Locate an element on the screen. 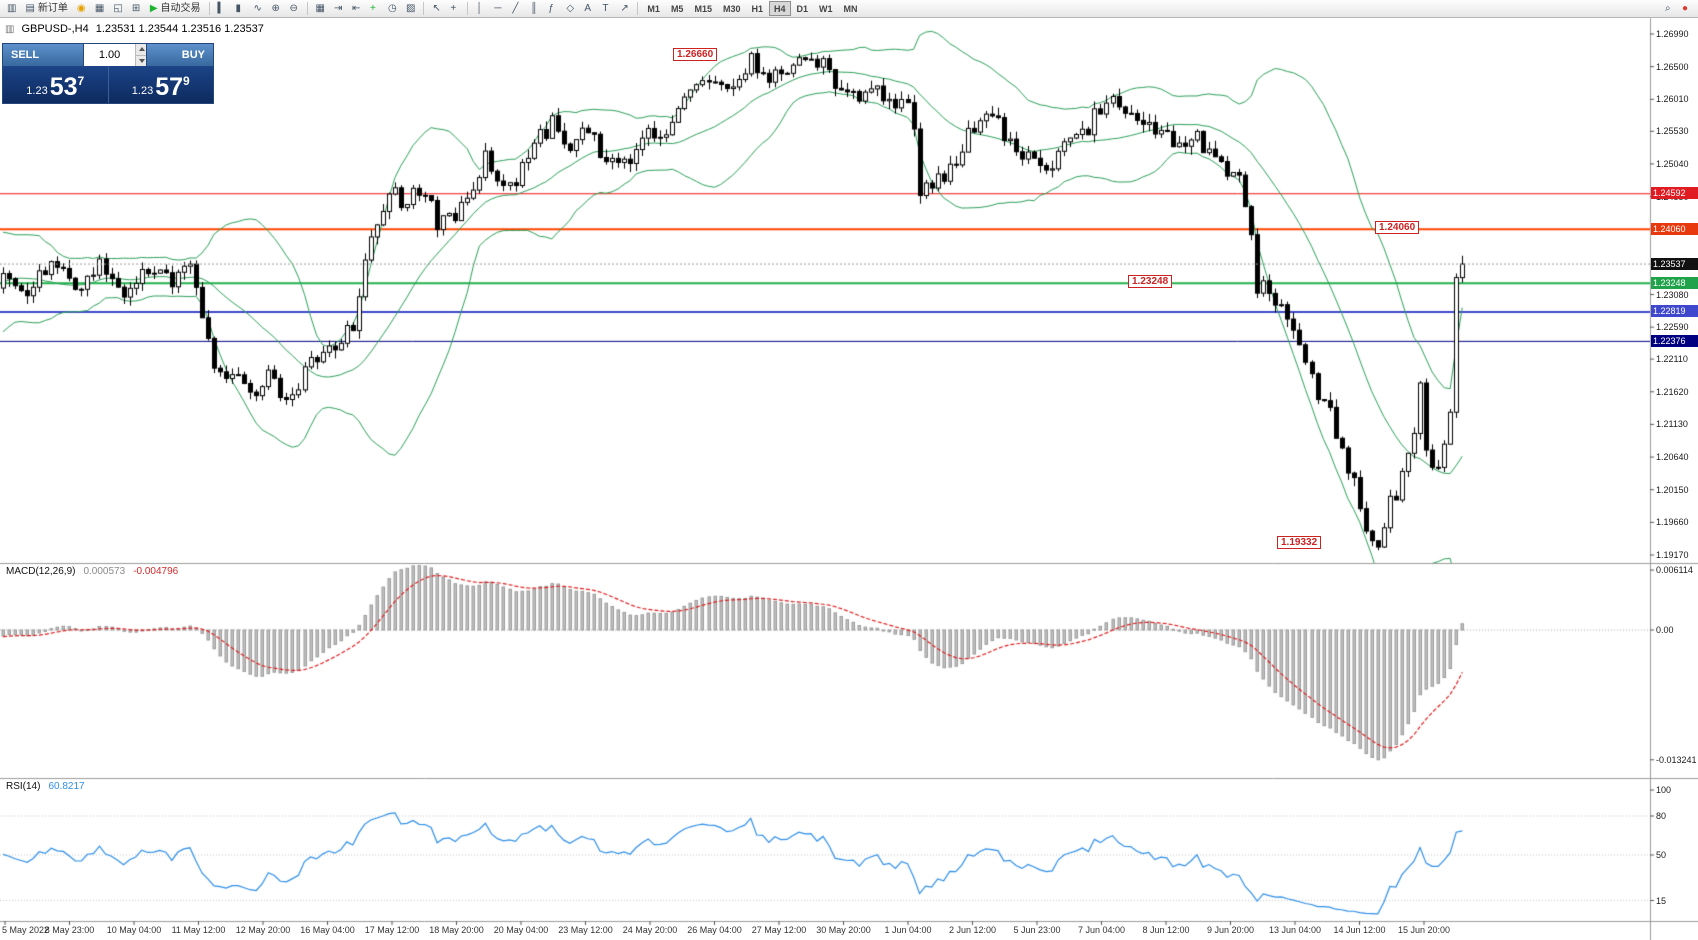 The image size is (1698, 940). bid-prefix: 1.23 is located at coordinates (37, 91).